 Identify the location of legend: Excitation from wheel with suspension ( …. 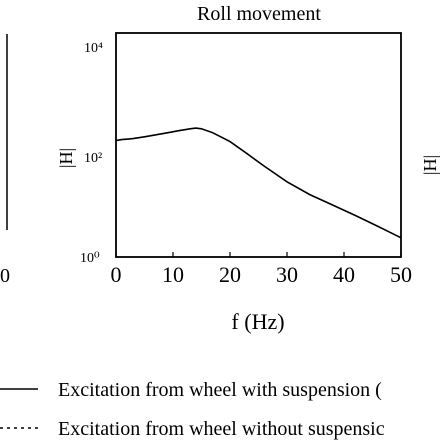
(192, 409).